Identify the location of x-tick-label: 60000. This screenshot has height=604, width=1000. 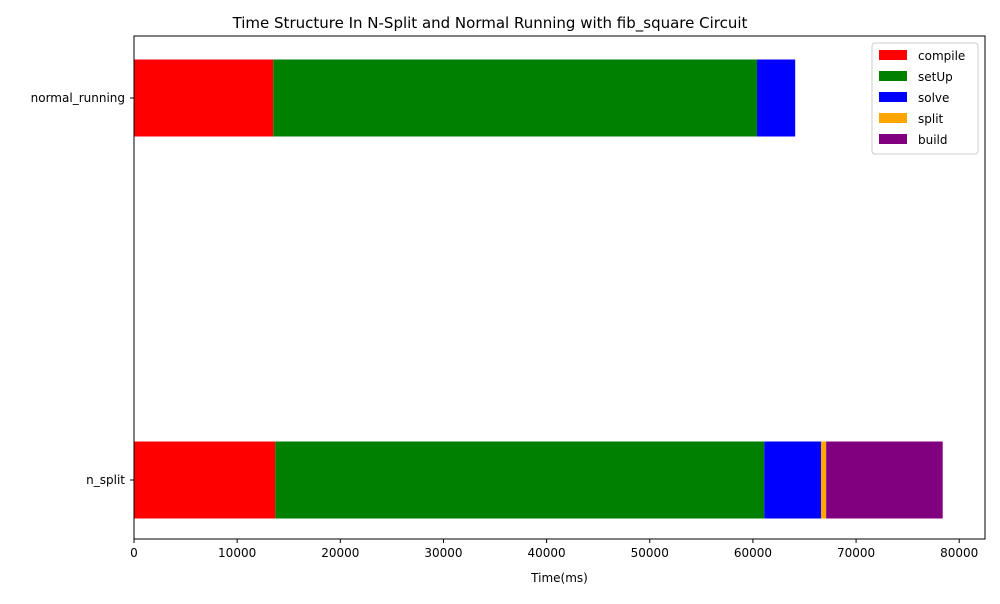
(753, 553).